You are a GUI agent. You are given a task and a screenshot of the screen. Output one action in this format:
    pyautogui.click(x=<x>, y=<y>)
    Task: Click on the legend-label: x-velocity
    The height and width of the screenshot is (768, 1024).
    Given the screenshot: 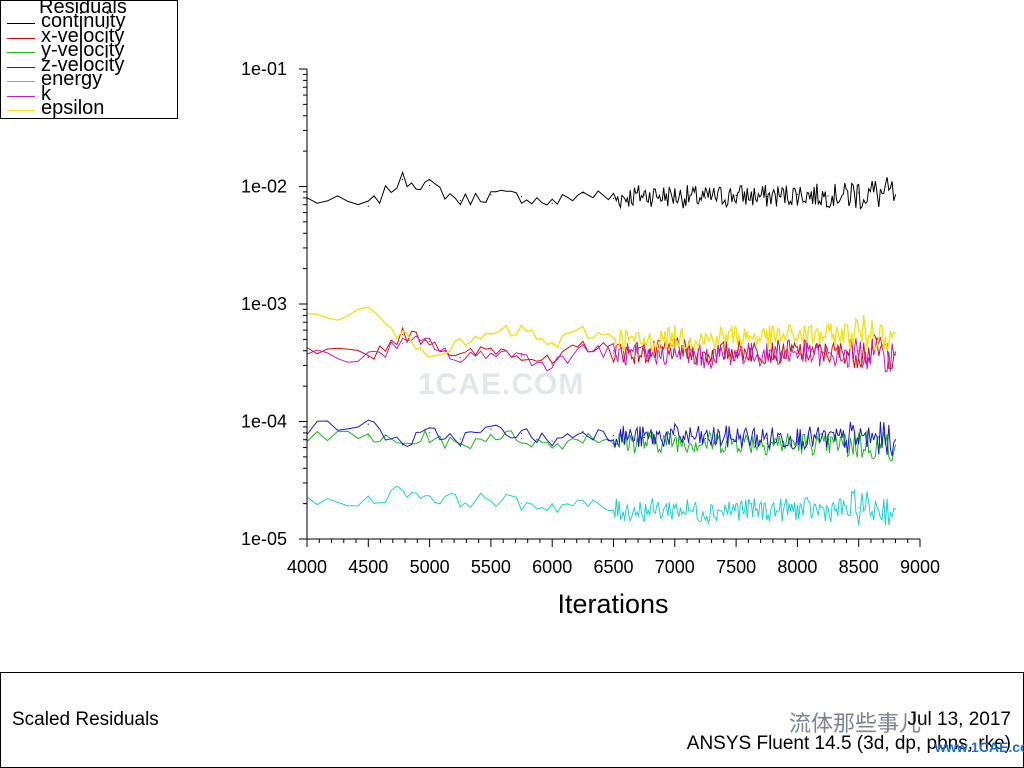 What is the action you would take?
    pyautogui.click(x=83, y=35)
    